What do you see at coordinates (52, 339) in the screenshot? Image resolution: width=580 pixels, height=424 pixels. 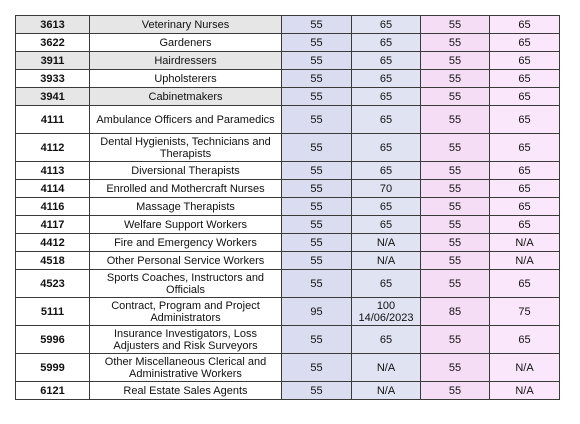 I see `occupation-code: 5996` at bounding box center [52, 339].